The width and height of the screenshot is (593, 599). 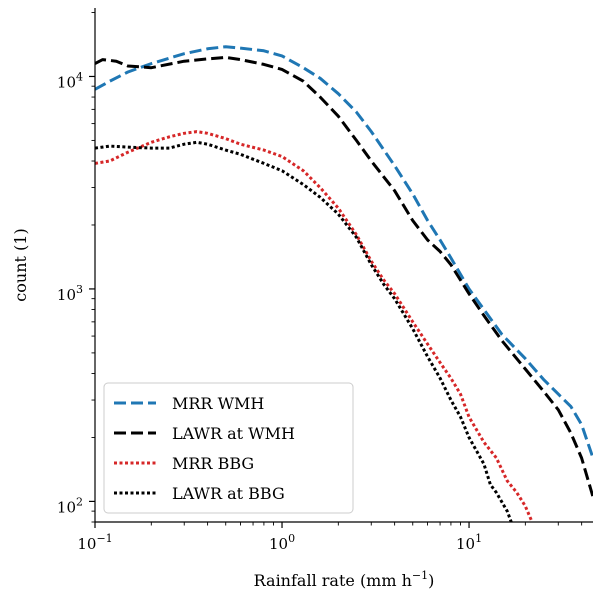 What do you see at coordinates (213, 463) in the screenshot?
I see `legend-label-3: MRR BBG` at bounding box center [213, 463].